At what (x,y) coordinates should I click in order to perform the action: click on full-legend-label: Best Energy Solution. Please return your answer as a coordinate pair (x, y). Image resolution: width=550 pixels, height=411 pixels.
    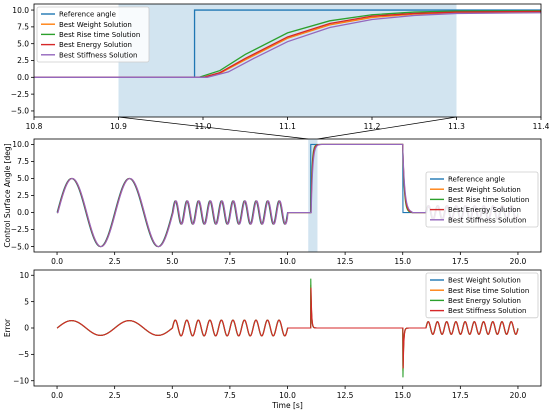
    Looking at the image, I should click on (484, 210).